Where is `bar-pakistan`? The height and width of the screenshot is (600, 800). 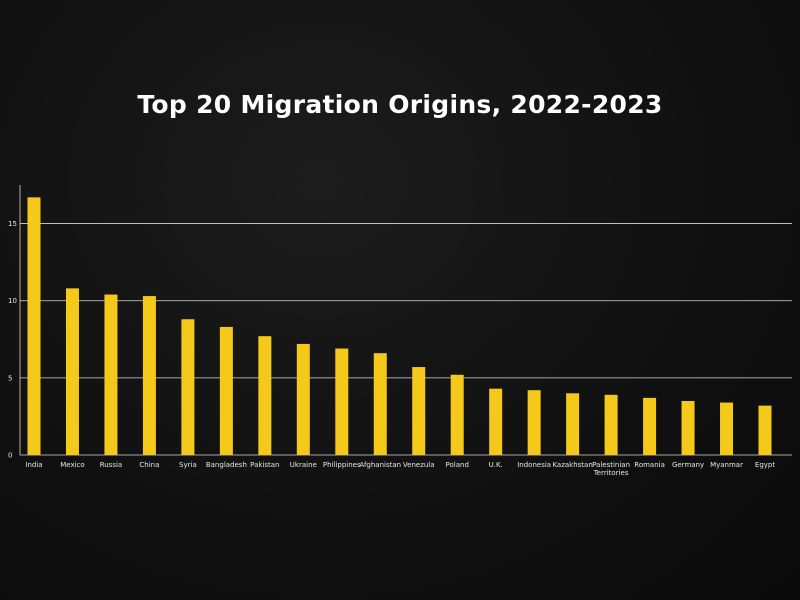 bar-pakistan is located at coordinates (265, 395).